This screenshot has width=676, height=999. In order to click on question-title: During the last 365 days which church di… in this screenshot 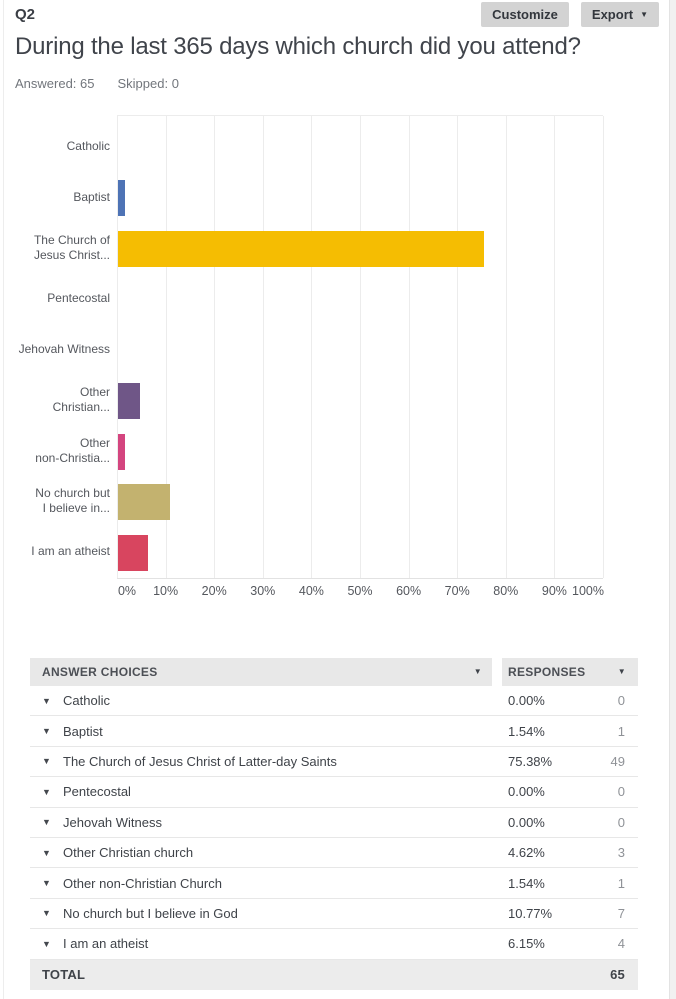, I will do `click(298, 46)`.